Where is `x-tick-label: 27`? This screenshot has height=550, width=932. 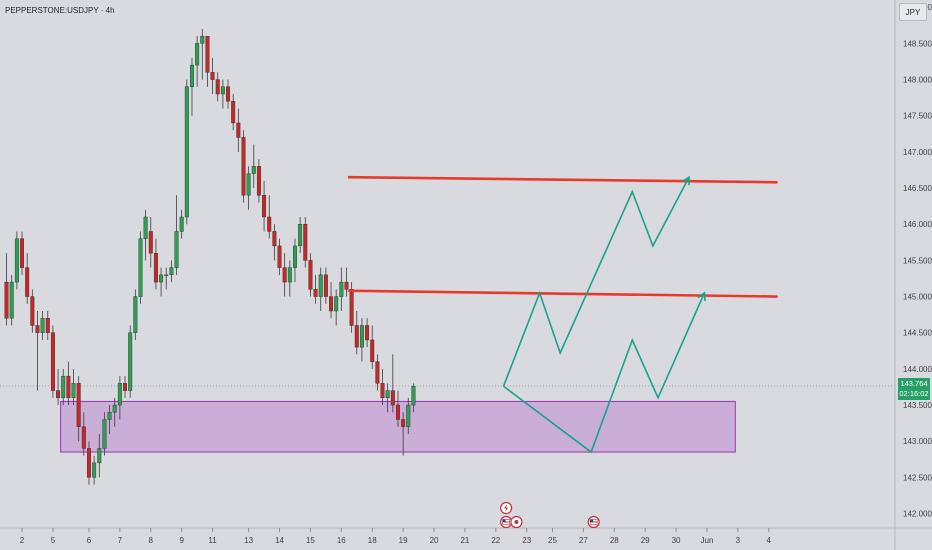
x-tick-label: 27 is located at coordinates (583, 540).